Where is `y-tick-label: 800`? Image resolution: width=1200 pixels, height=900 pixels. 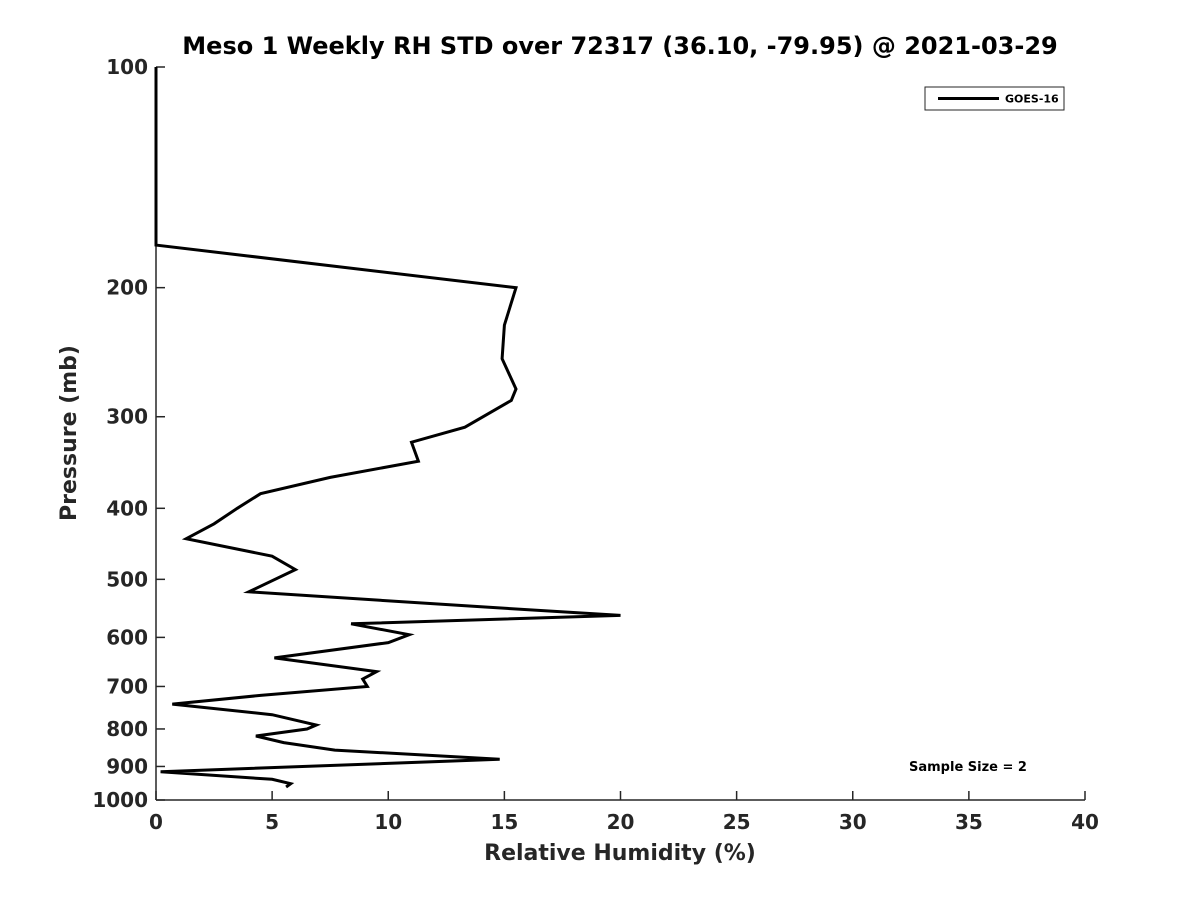 y-tick-label: 800 is located at coordinates (127, 729).